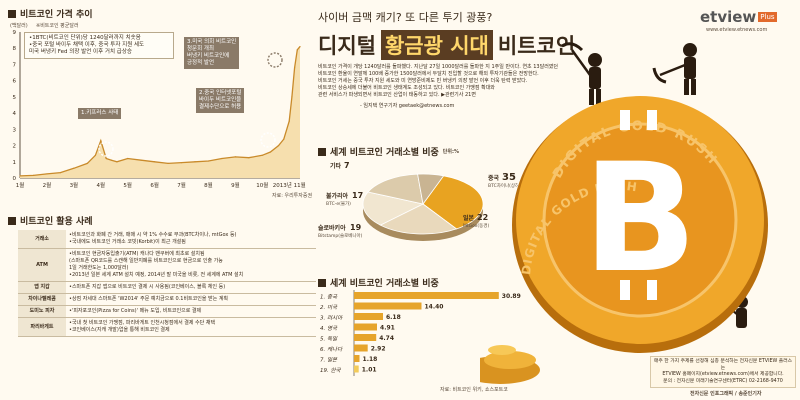 This screenshot has width=800, height=400. I want to click on pie-label-sub: BTC-e(불가), so click(338, 203).